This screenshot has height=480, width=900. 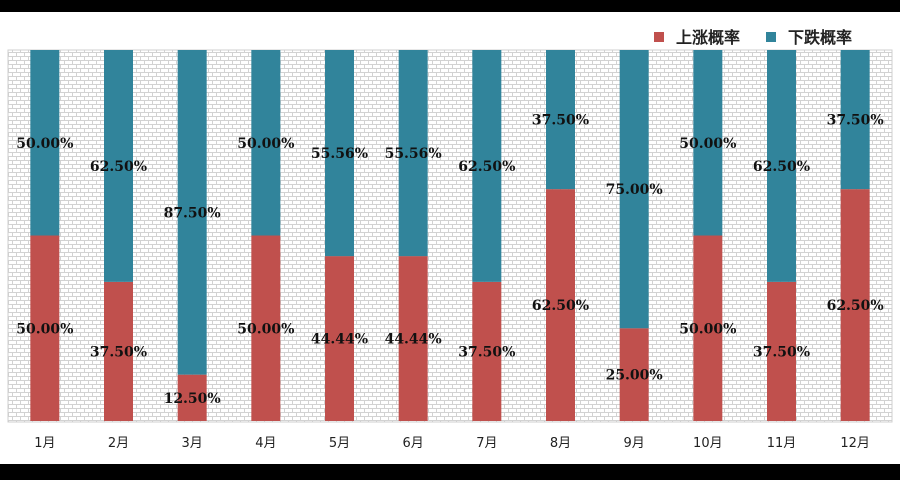 I want to click on x-tick-label-7: 7月, so click(x=486, y=443).